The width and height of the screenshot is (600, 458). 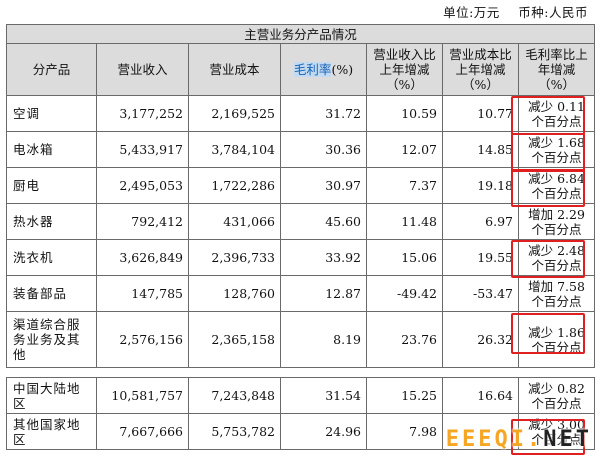 I want to click on row-margin: 45.60, so click(x=323, y=221).